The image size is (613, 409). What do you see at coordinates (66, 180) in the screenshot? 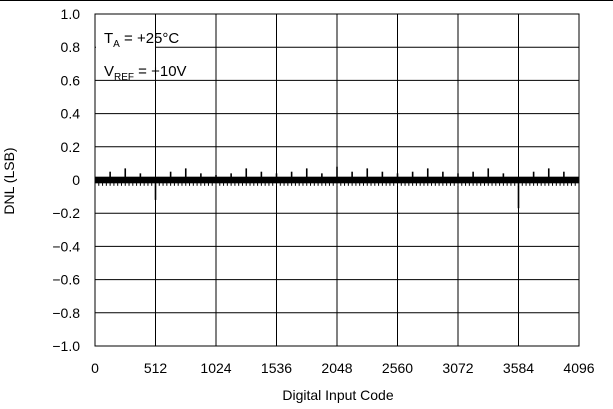
I see `y-axis-ticks: 1.0 0.8 0.6 0.4 0.2 0 −0.2 −0.4 −0.6 −0.8 −1.0` at bounding box center [66, 180].